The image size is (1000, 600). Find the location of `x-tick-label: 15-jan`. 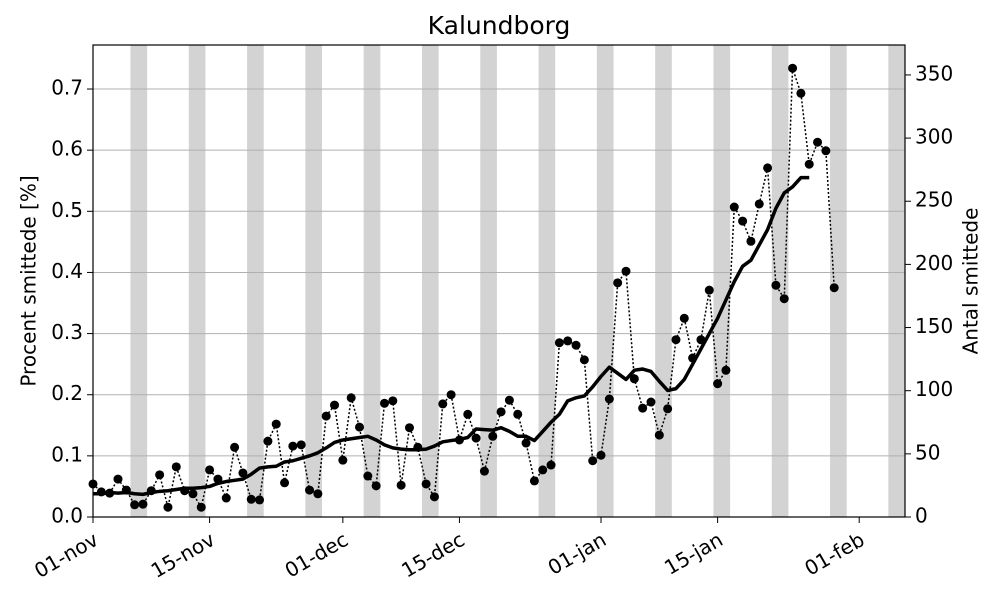

x-tick-label: 15-jan is located at coordinates (693, 553).